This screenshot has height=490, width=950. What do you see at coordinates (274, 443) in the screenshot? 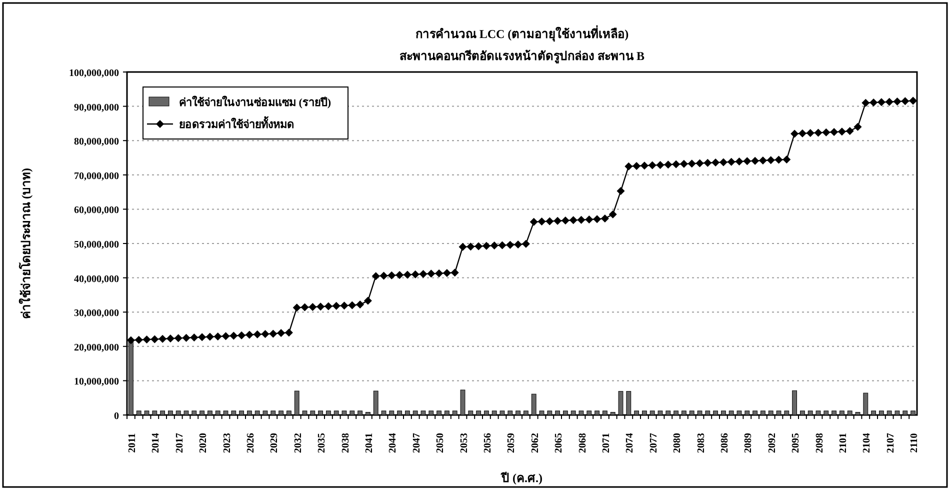
I see `x-tick-label: 2029` at bounding box center [274, 443].